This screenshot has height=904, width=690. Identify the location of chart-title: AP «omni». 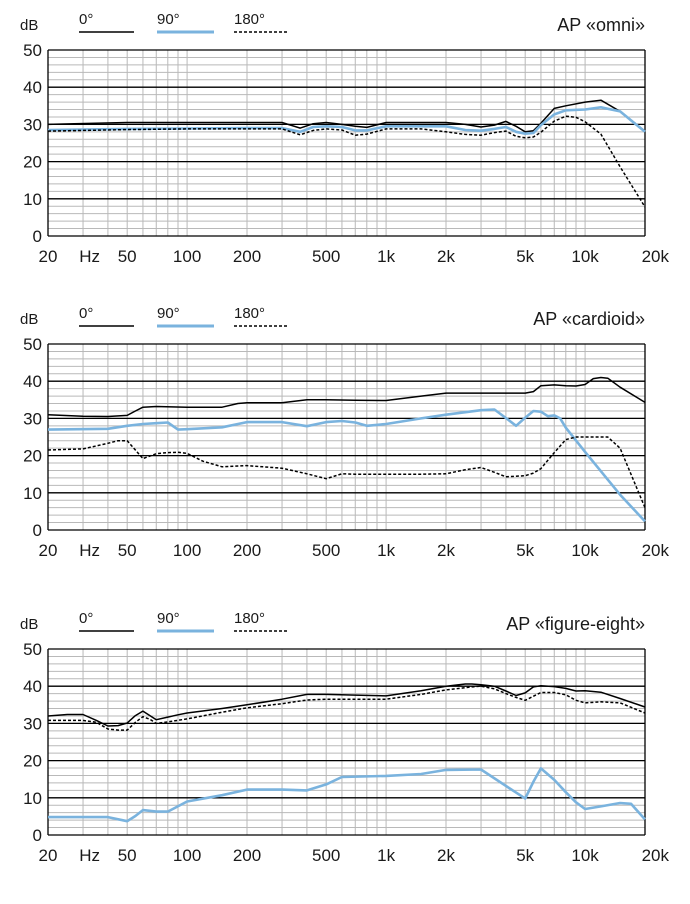
(601, 25).